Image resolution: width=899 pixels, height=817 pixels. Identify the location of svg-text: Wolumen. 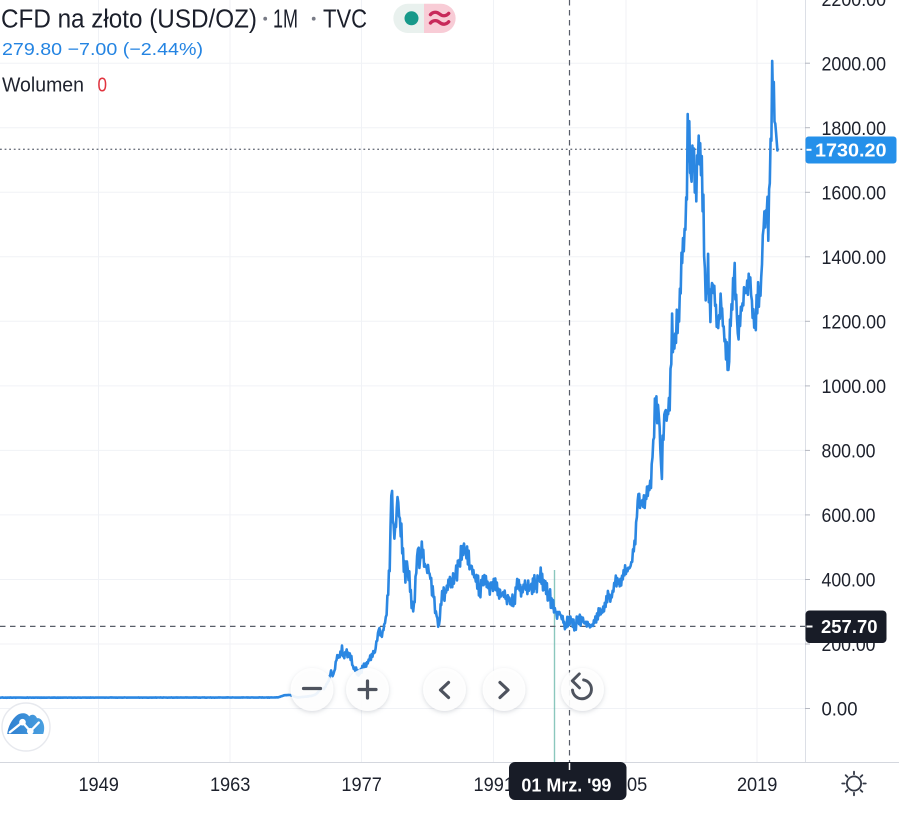
(43, 85).